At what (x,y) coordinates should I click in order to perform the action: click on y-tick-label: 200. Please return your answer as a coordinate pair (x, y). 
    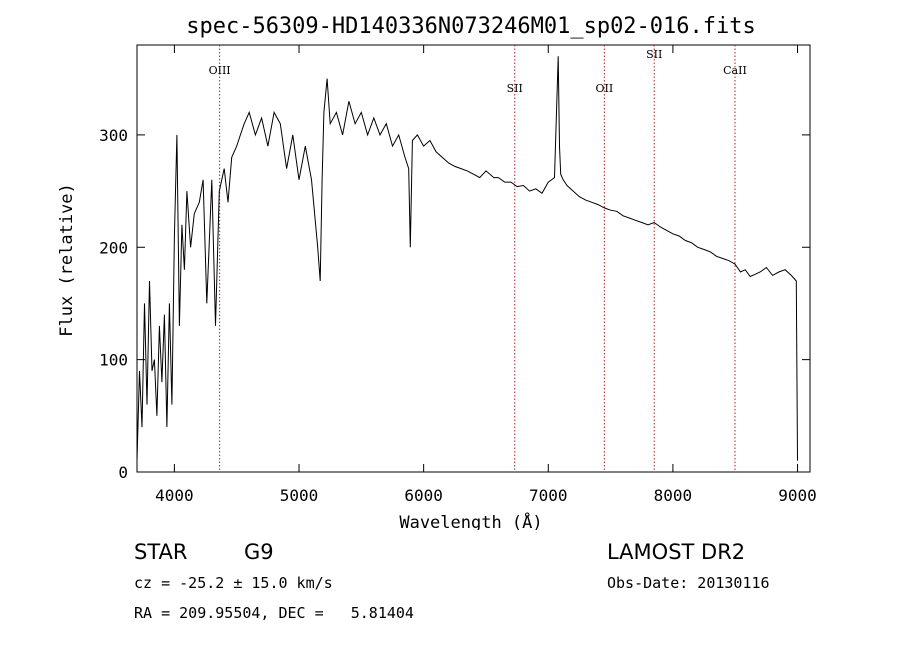
    Looking at the image, I should click on (113, 247).